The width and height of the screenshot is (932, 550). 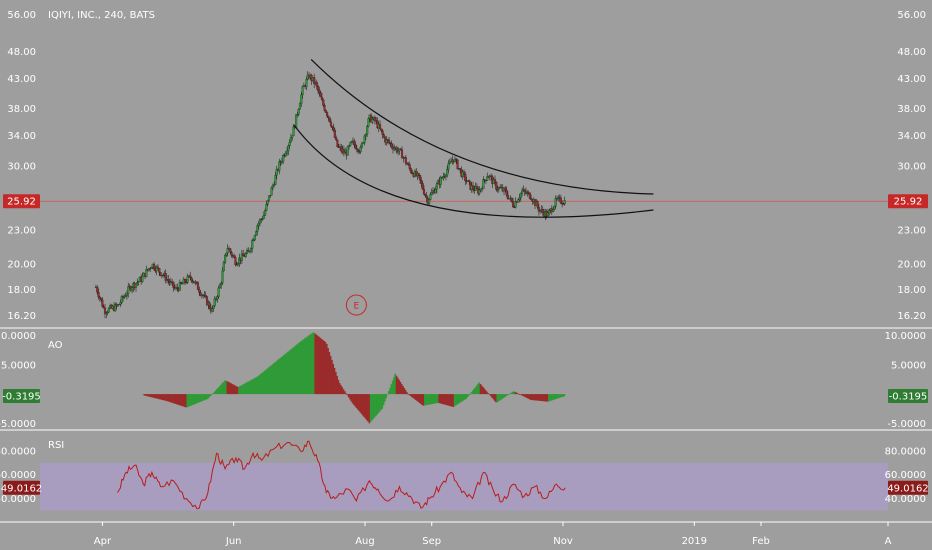 I want to click on earnings-marker: E, so click(x=356, y=305).